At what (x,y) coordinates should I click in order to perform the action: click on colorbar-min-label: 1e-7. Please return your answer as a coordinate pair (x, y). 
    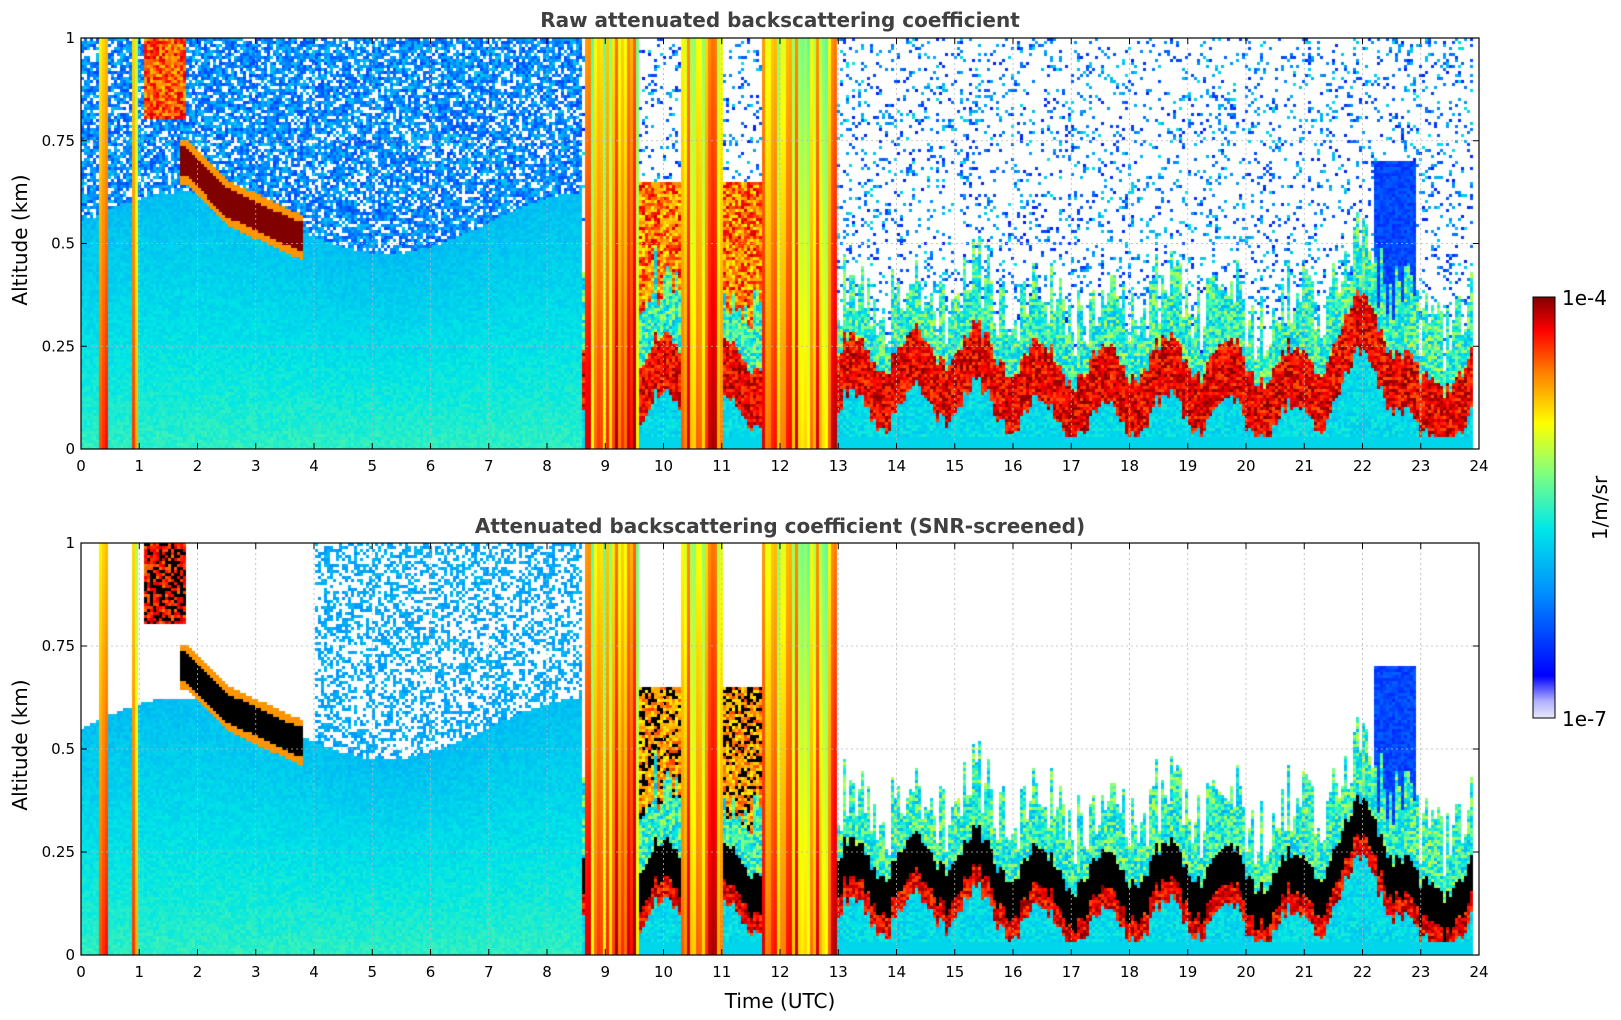
    Looking at the image, I should click on (1584, 719).